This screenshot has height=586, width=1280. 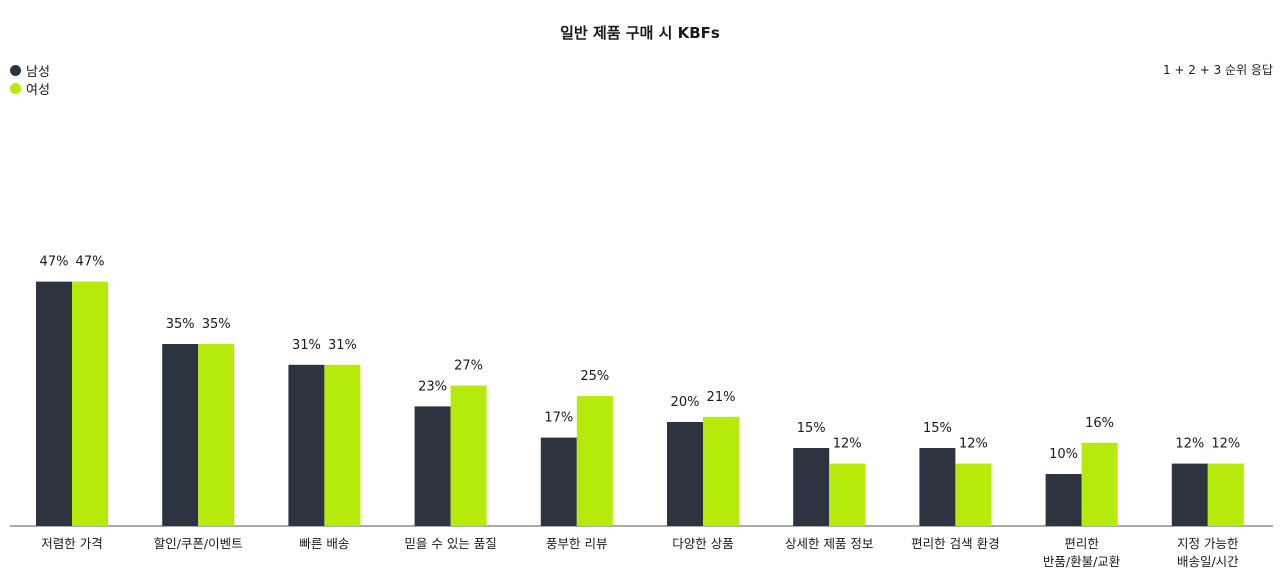 What do you see at coordinates (432, 386) in the screenshot?
I see `data-label: 23%` at bounding box center [432, 386].